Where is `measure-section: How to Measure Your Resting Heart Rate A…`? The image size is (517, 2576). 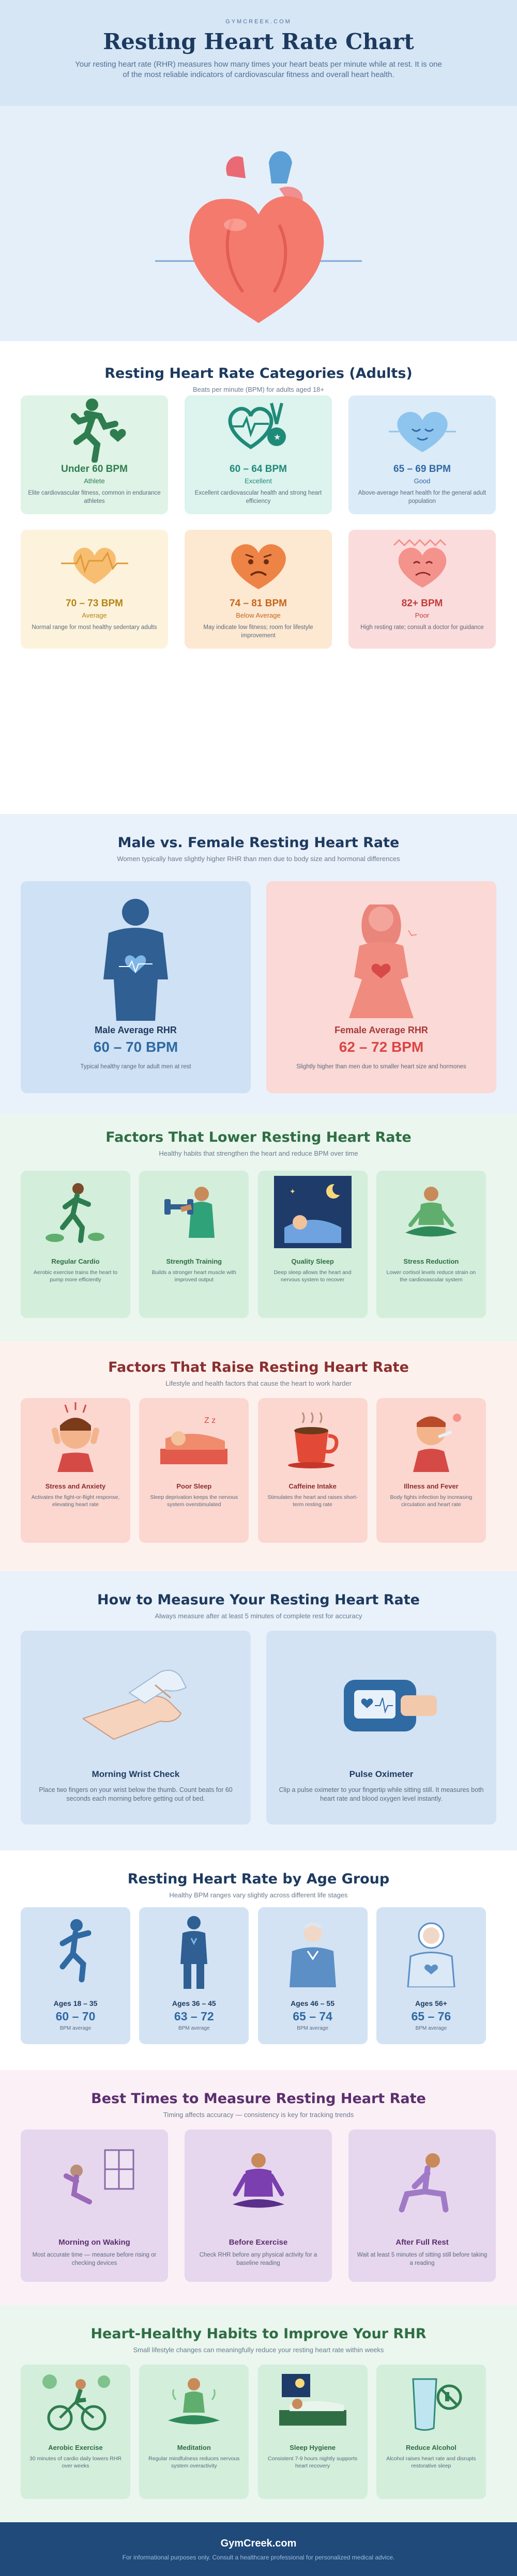 measure-section: How to Measure Your Resting Heart Rate A… is located at coordinates (258, 1711).